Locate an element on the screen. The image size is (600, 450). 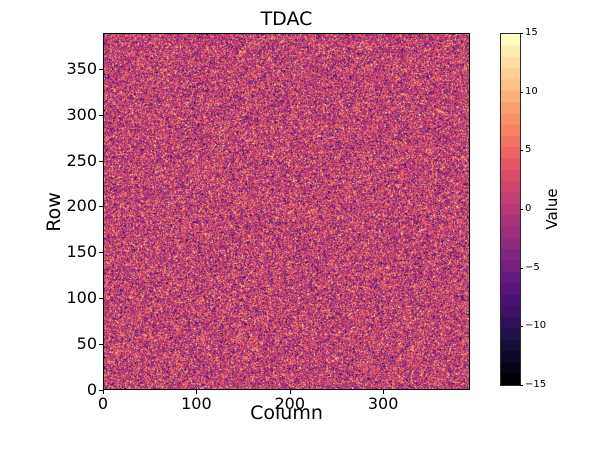
y-tick-label: 200 is located at coordinates (81, 206).